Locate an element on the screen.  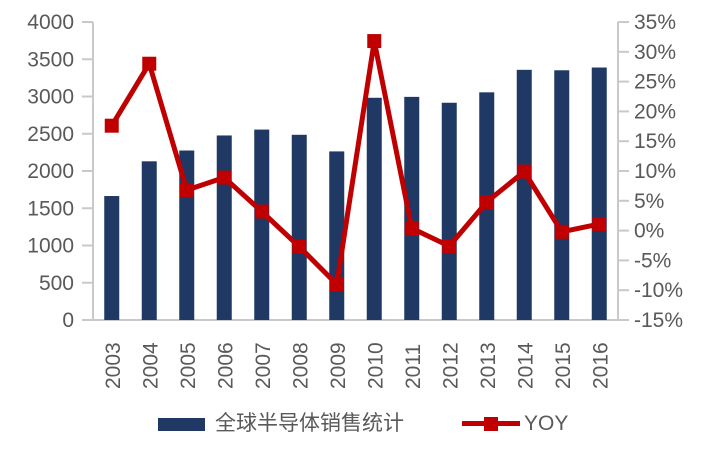
bar-series-swatch is located at coordinates (181, 424).